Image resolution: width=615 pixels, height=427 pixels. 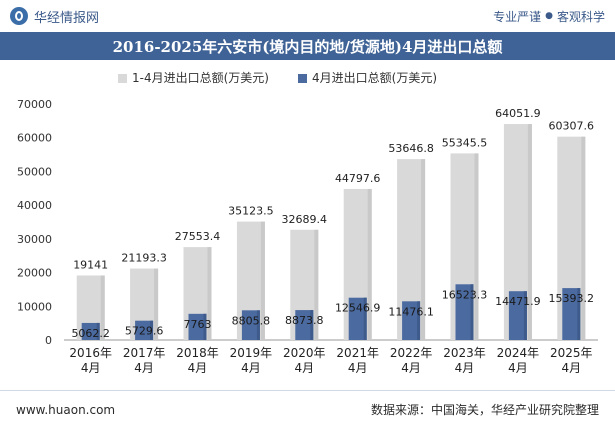 What do you see at coordinates (302, 78) in the screenshot?
I see `legend-swatch-april` at bounding box center [302, 78].